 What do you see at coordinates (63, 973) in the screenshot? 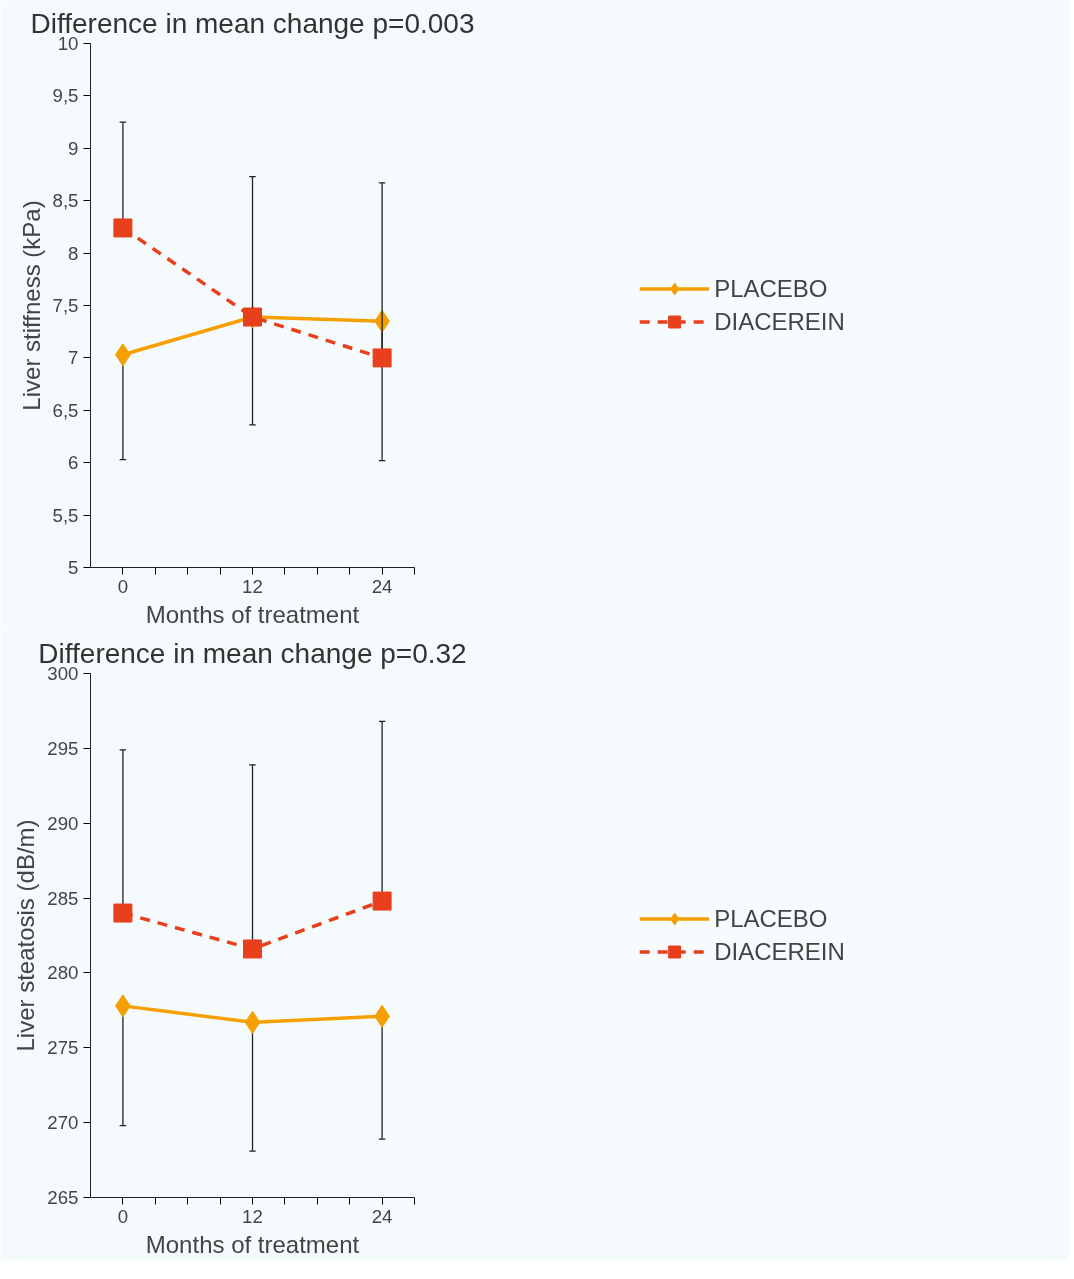
I see `y-tick-label: 280` at bounding box center [63, 973].